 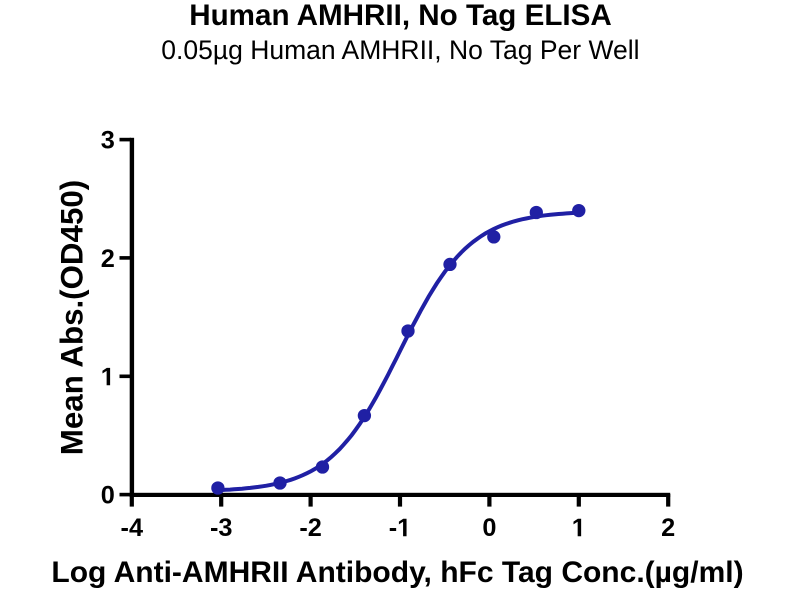 What do you see at coordinates (132, 528) in the screenshot?
I see `svg-text: -4` at bounding box center [132, 528].